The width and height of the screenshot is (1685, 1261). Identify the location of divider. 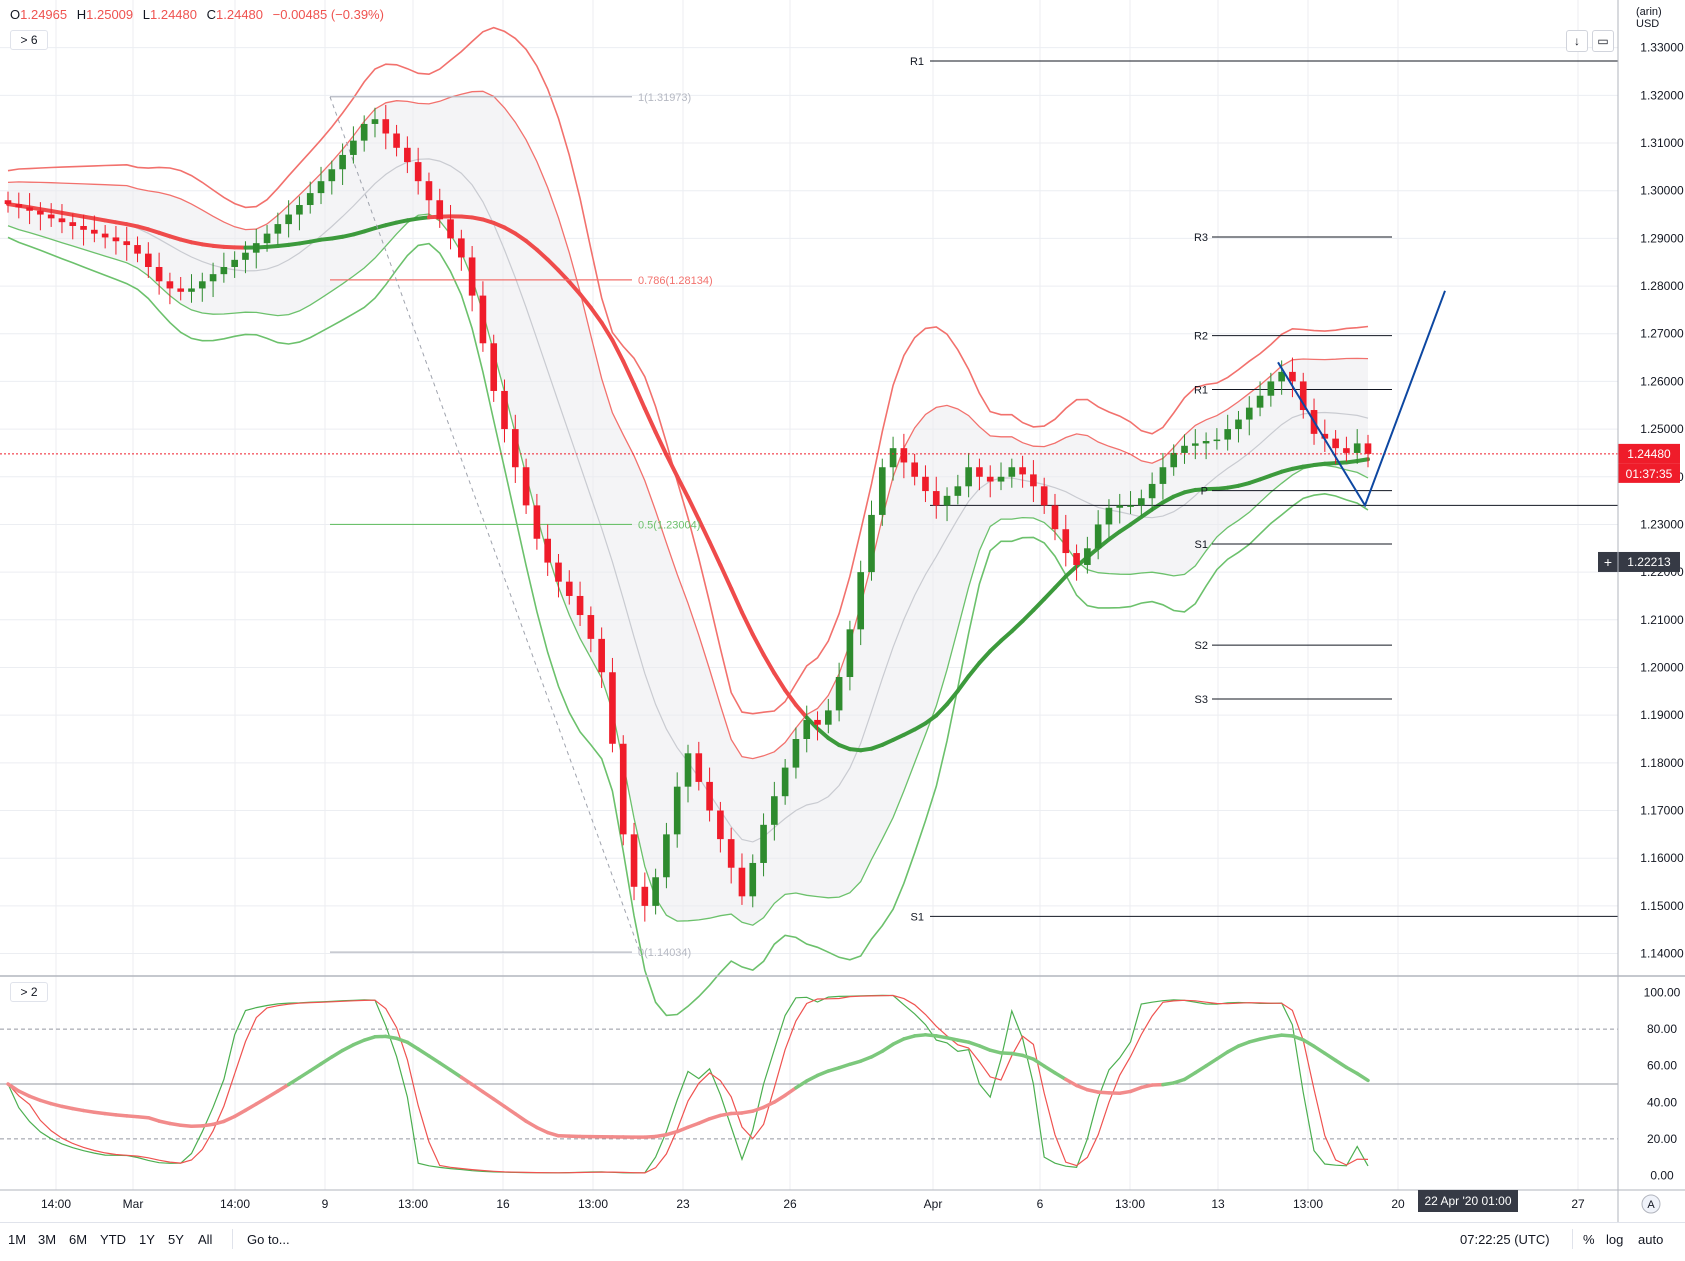
(1572, 1239).